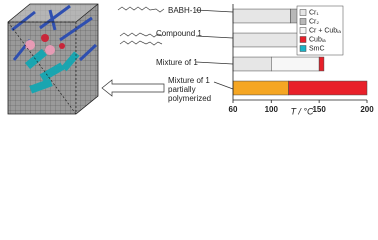 The image size is (378, 240). I want to click on legend-label: Cubᵢₐ, so click(317, 39).